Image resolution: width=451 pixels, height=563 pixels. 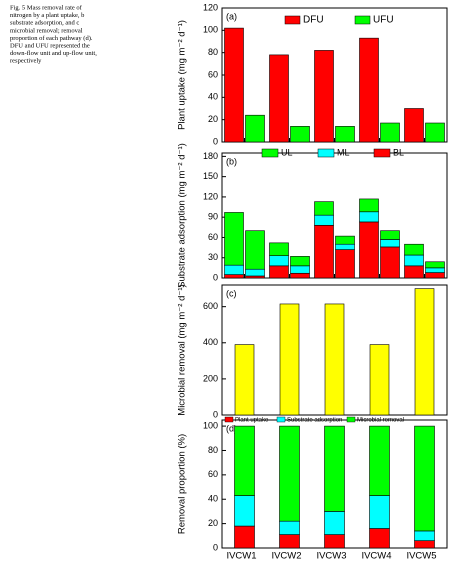 What do you see at coordinates (46, 7) in the screenshot?
I see `caption-line: Fig. 5 Mass removal rate of` at bounding box center [46, 7].